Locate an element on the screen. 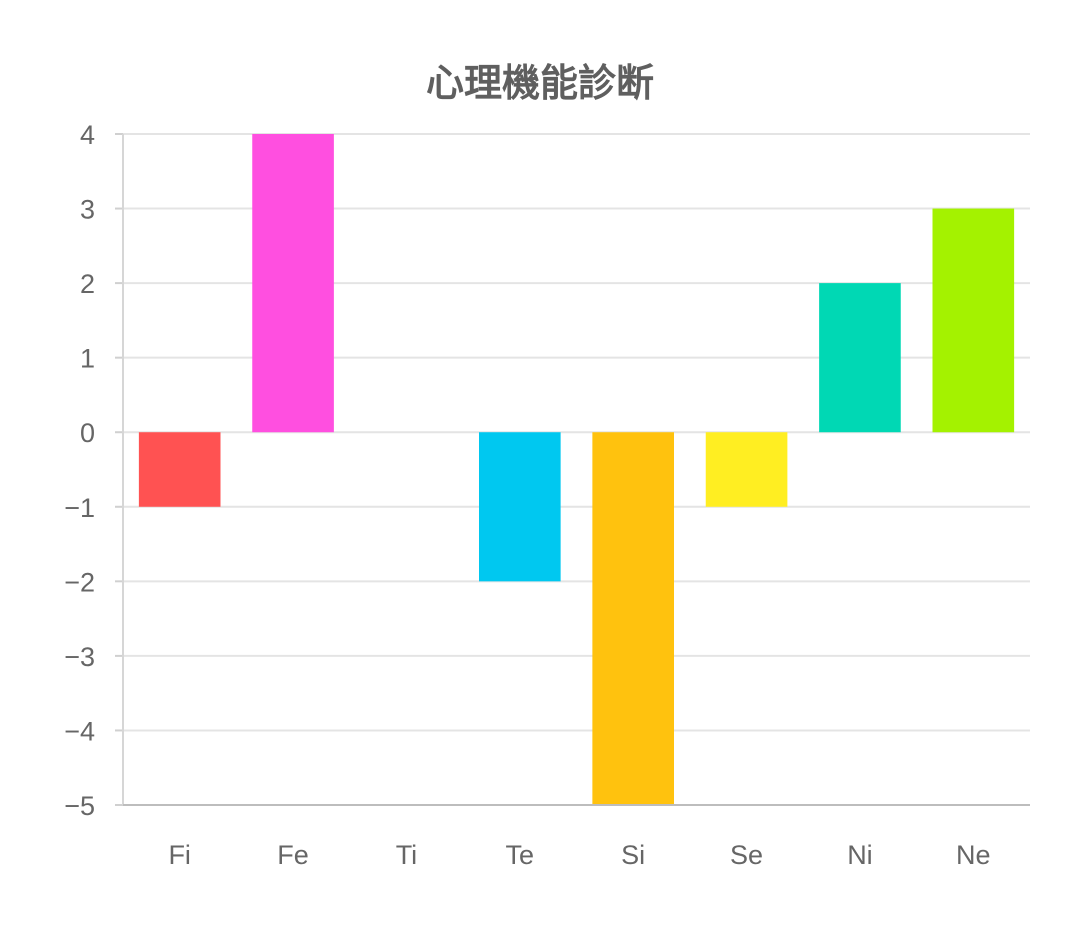  x-tick-label: Si is located at coordinates (633, 855).